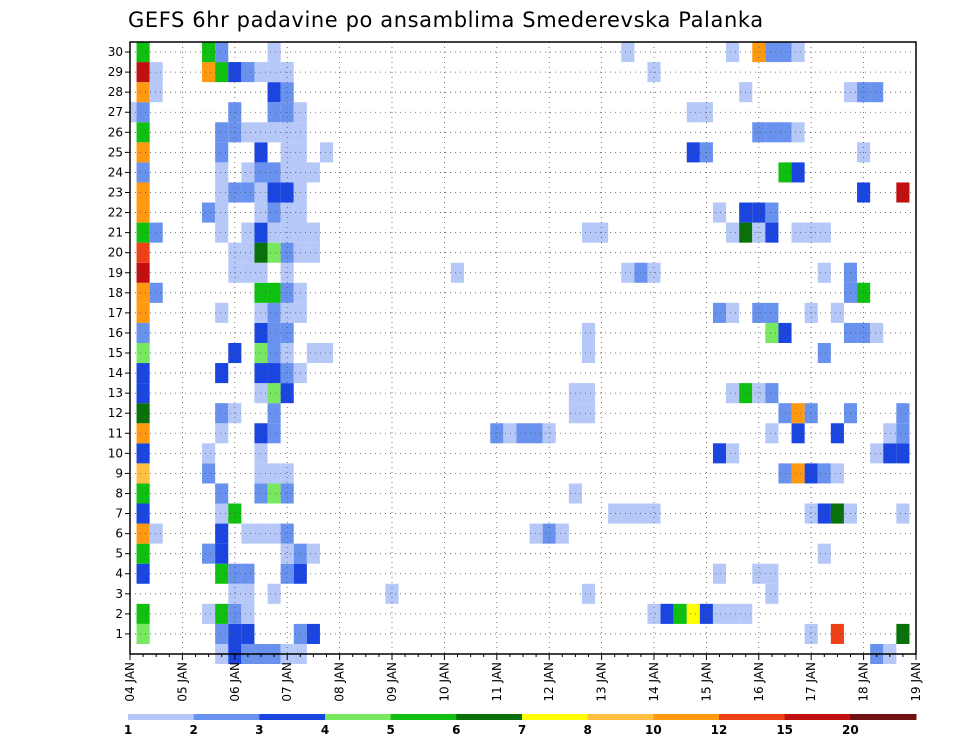  Describe the element at coordinates (587, 730) in the screenshot. I see `colorbar-label: 8` at that location.